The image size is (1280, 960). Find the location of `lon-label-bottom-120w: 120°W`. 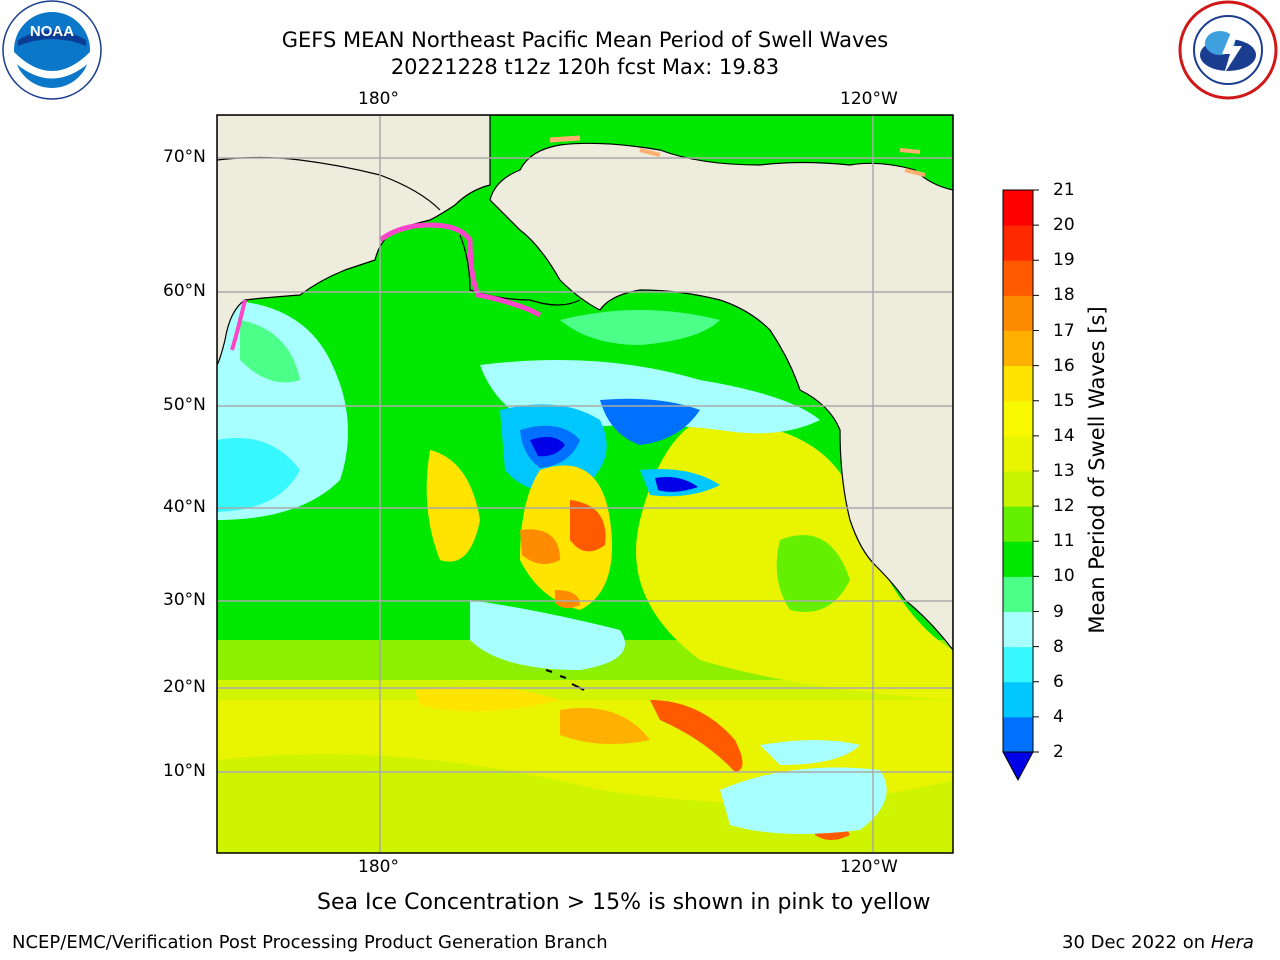

lon-label-bottom-120w: 120°W is located at coordinates (869, 867).